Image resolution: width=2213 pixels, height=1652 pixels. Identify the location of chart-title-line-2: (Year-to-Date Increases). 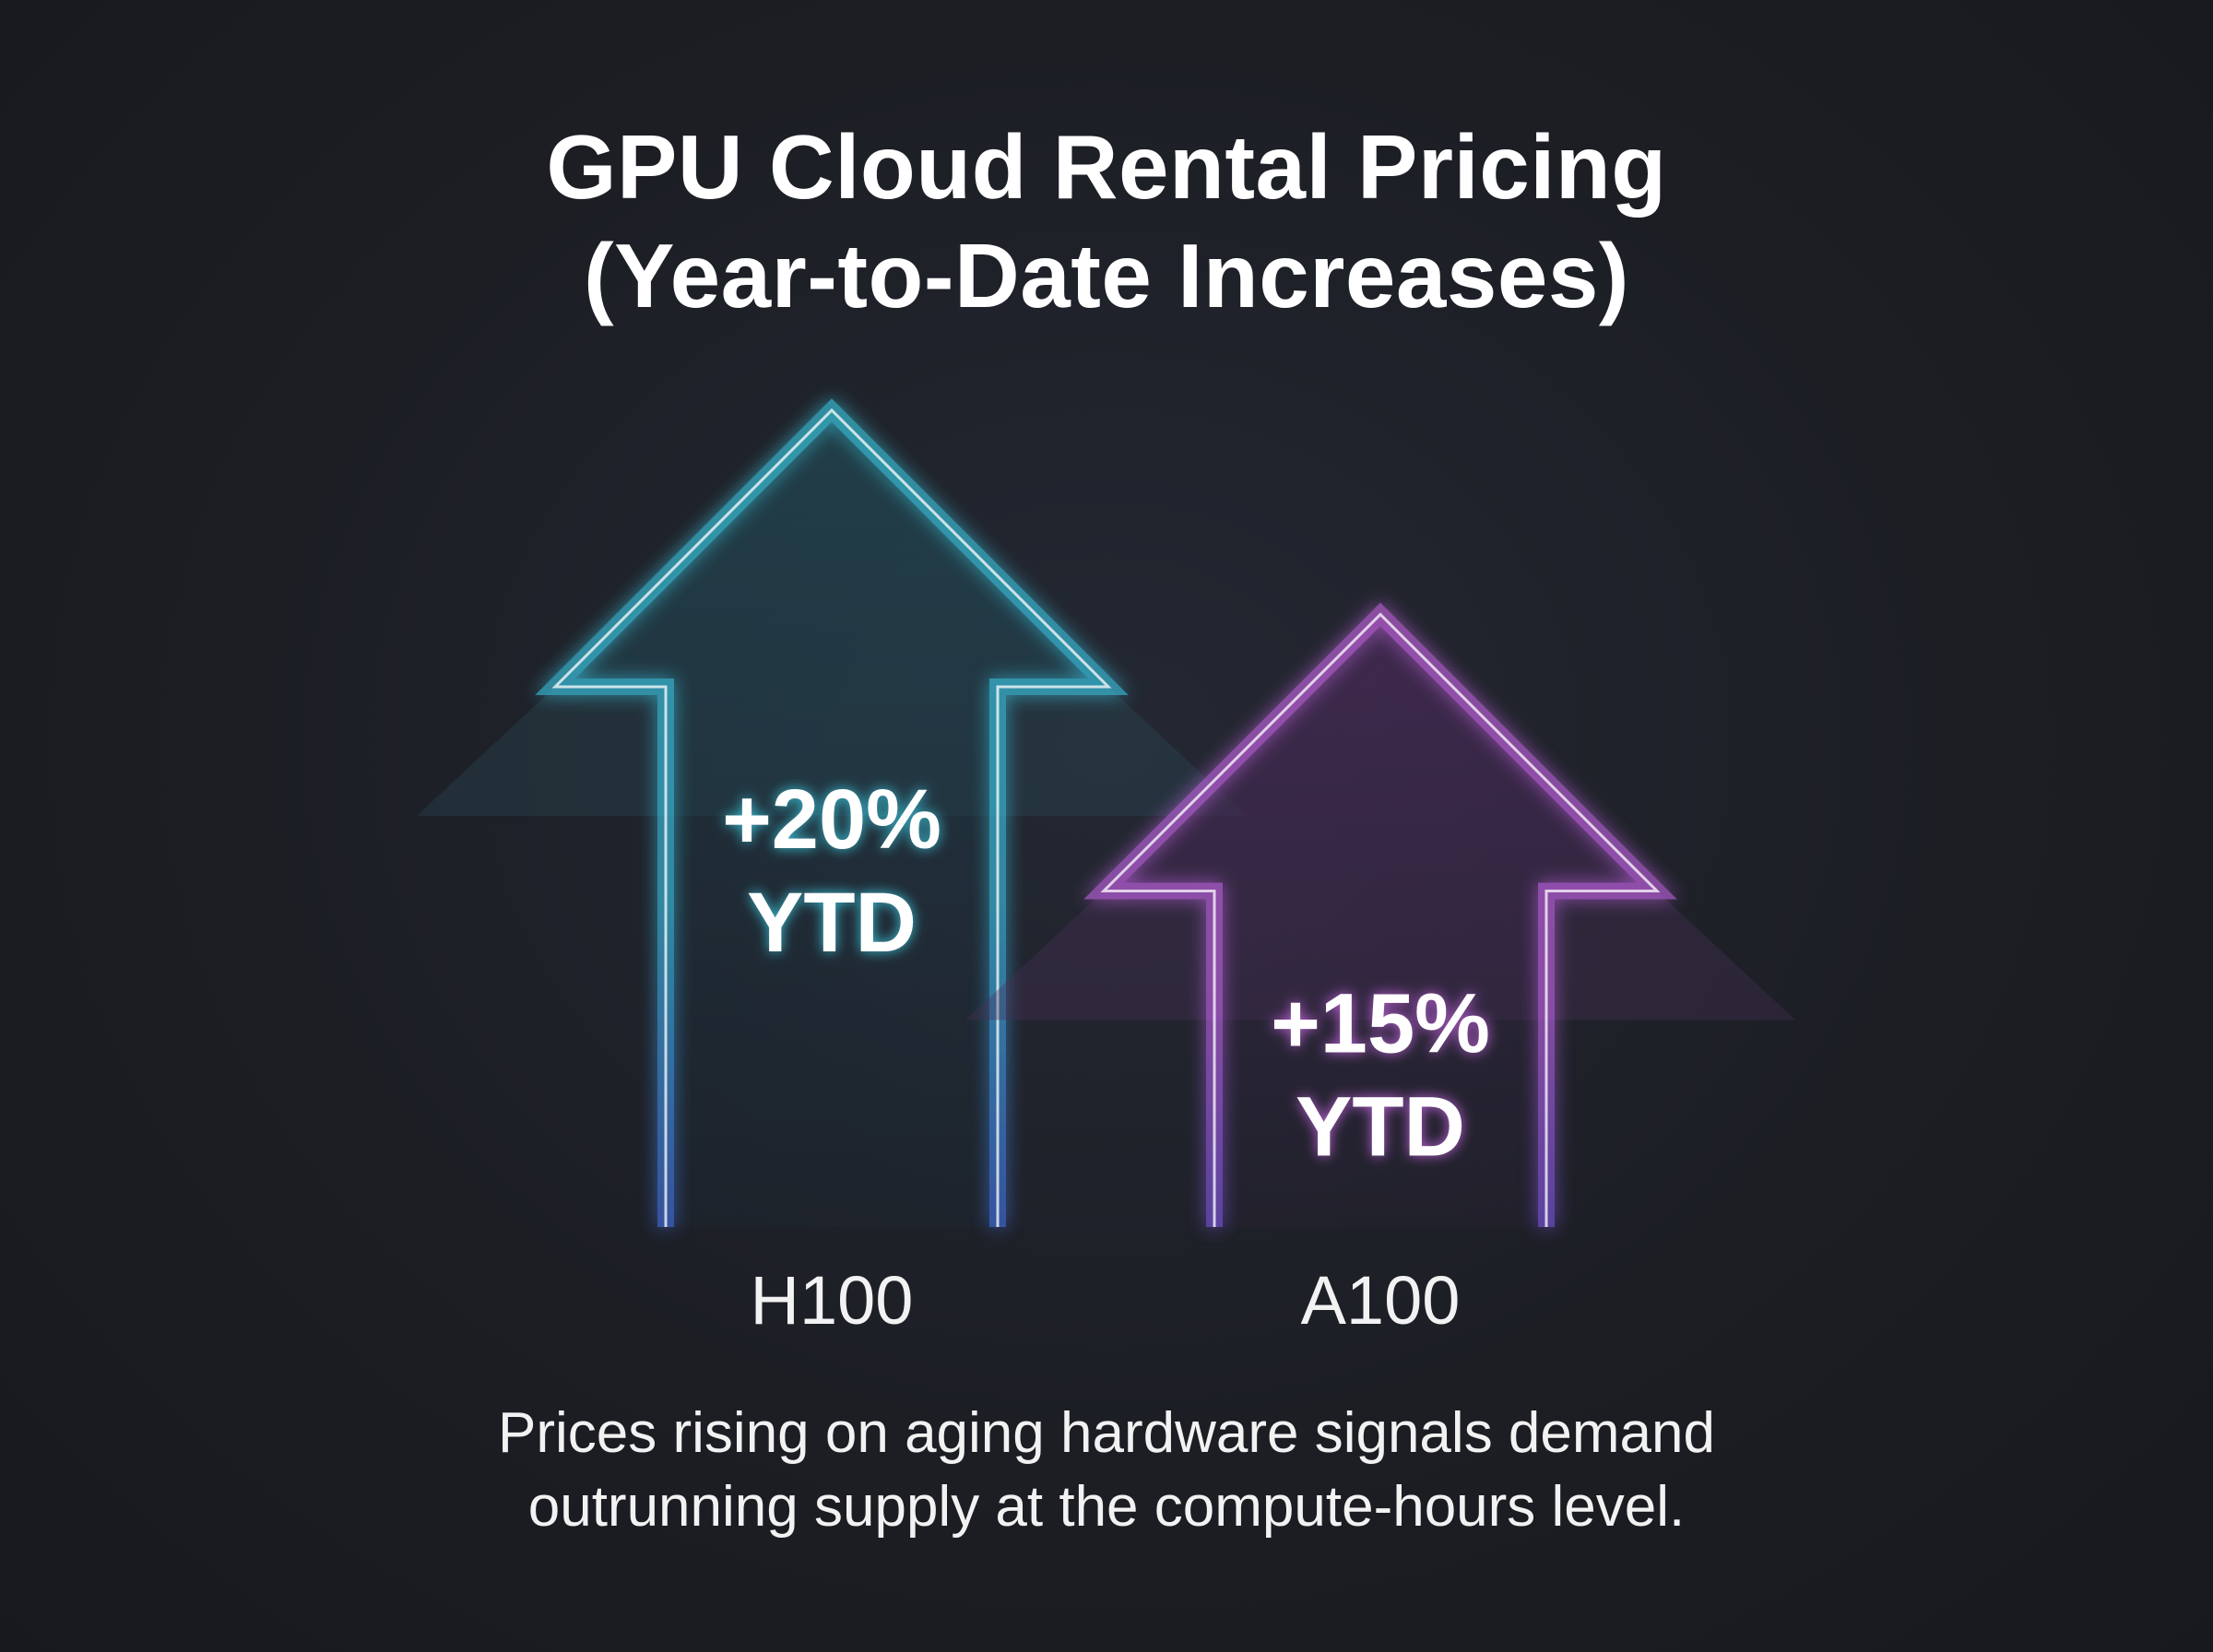
(1106, 275).